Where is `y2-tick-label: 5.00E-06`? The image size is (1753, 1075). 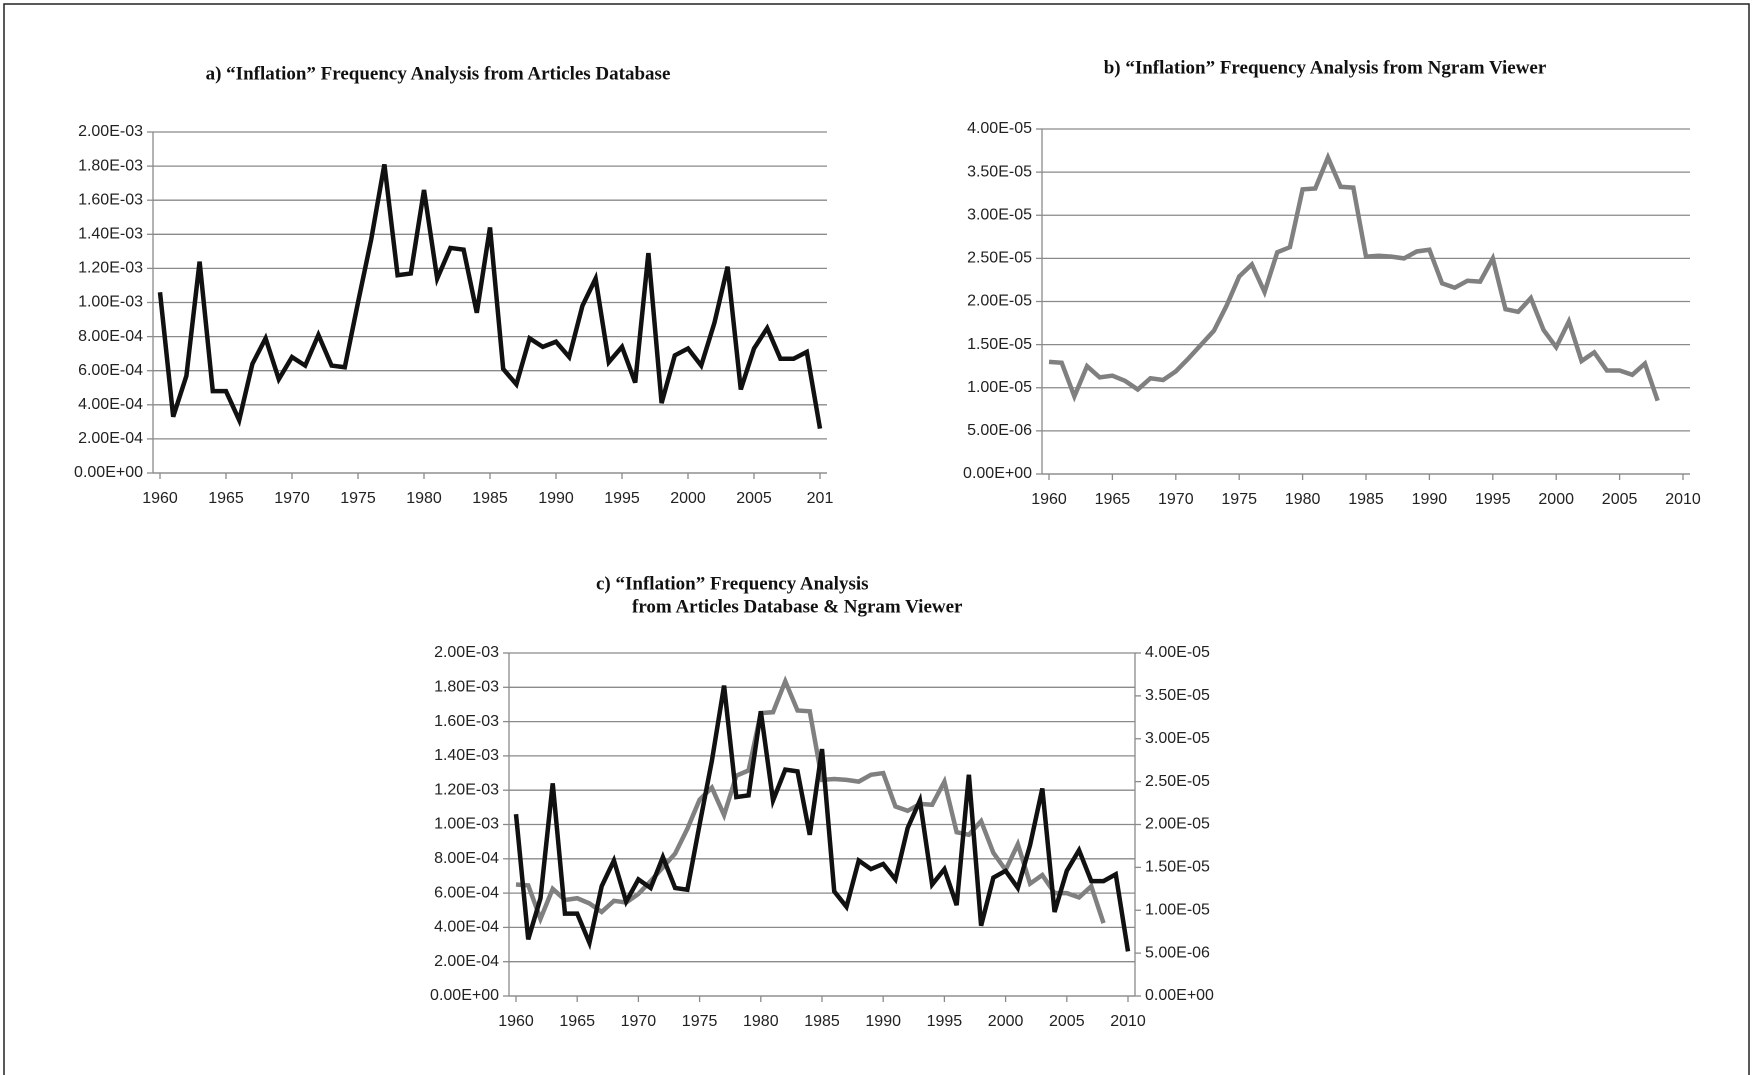
y2-tick-label: 5.00E-06 is located at coordinates (1177, 952).